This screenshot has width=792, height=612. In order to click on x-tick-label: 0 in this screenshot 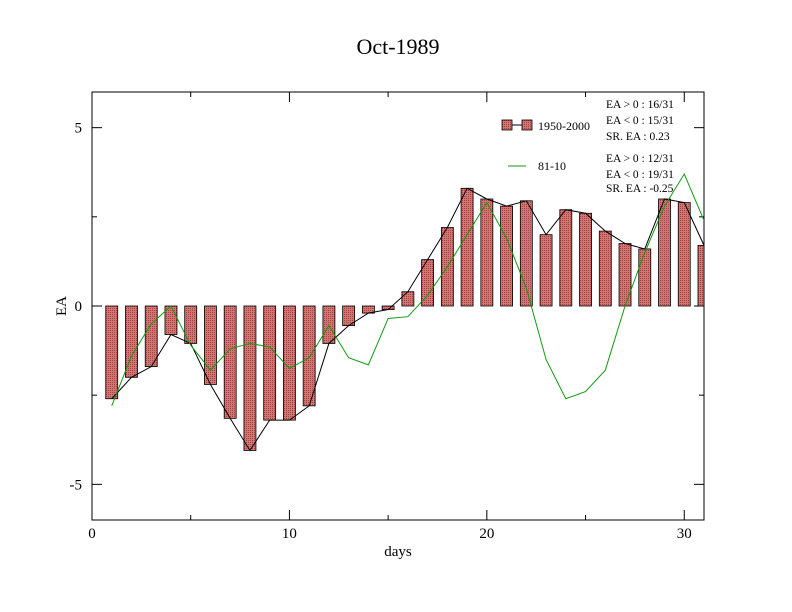, I will do `click(92, 534)`.